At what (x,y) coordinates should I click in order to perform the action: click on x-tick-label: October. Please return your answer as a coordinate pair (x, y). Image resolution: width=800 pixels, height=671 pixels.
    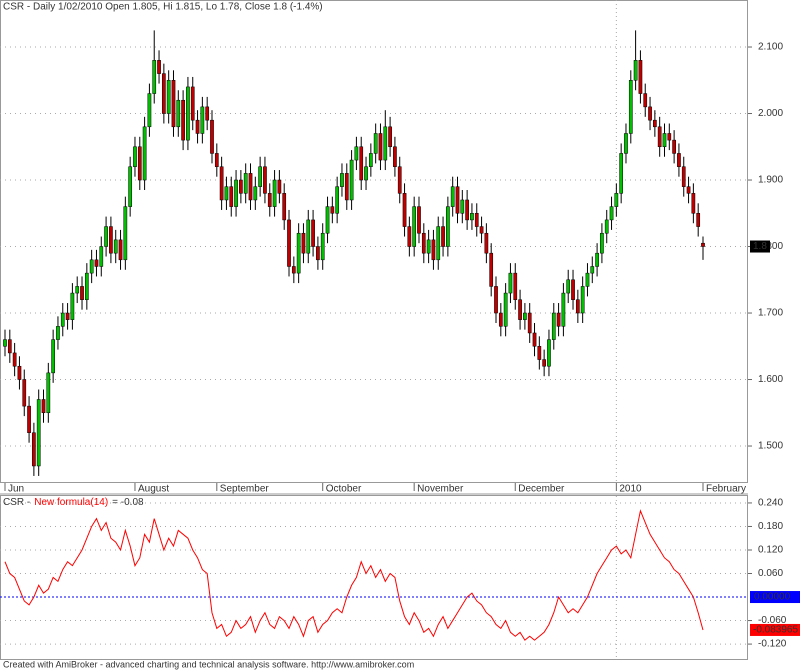
    Looking at the image, I should click on (344, 489).